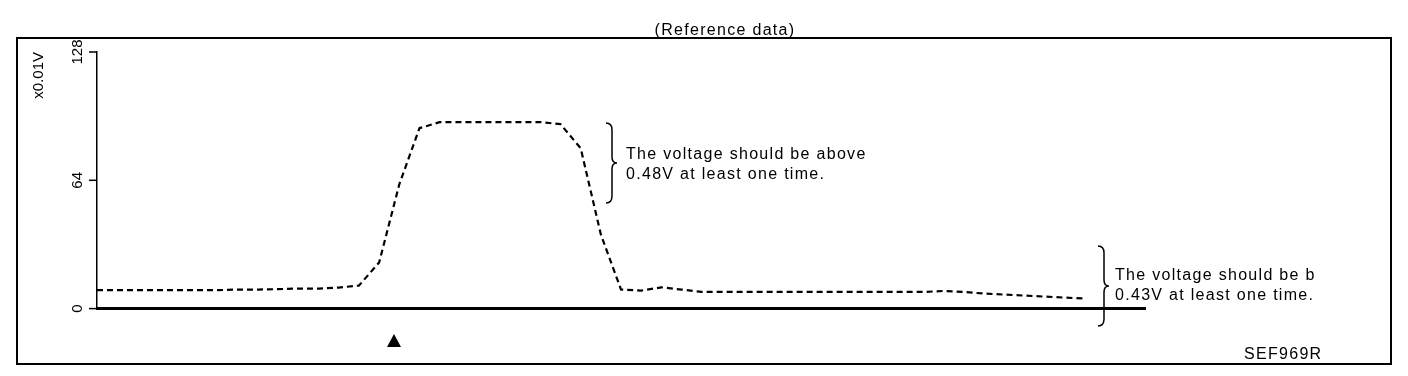  Describe the element at coordinates (76, 180) in the screenshot. I see `y-tick-label: 64` at that location.